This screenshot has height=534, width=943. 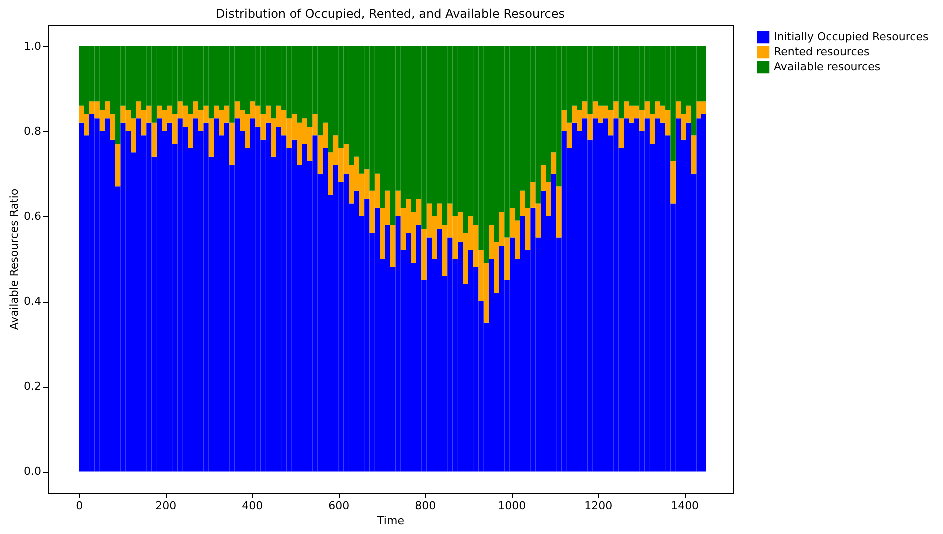 I want to click on x-tick-label: 200, so click(x=166, y=506).